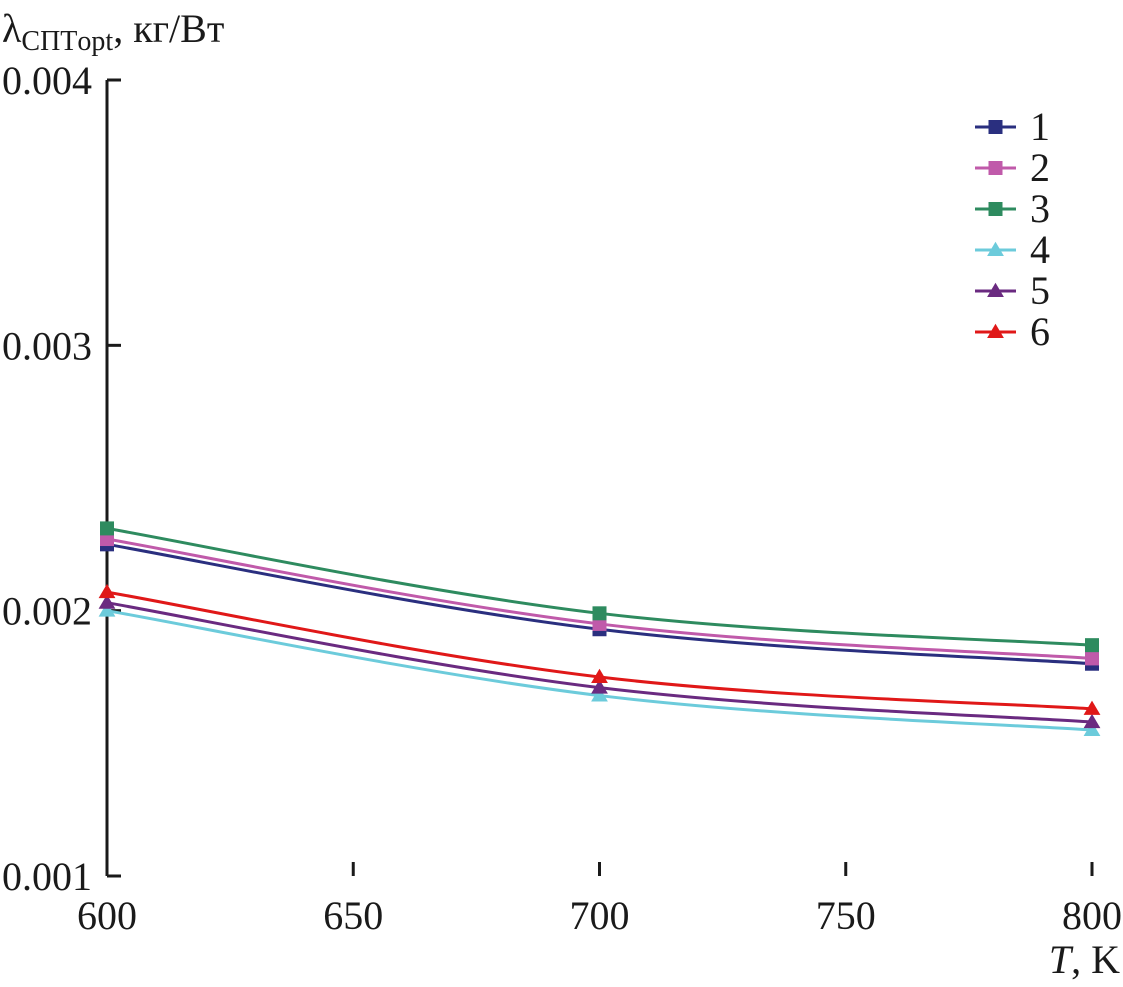 Image resolution: width=1123 pixels, height=987 pixels. I want to click on legend-label: 6, so click(1040, 331).